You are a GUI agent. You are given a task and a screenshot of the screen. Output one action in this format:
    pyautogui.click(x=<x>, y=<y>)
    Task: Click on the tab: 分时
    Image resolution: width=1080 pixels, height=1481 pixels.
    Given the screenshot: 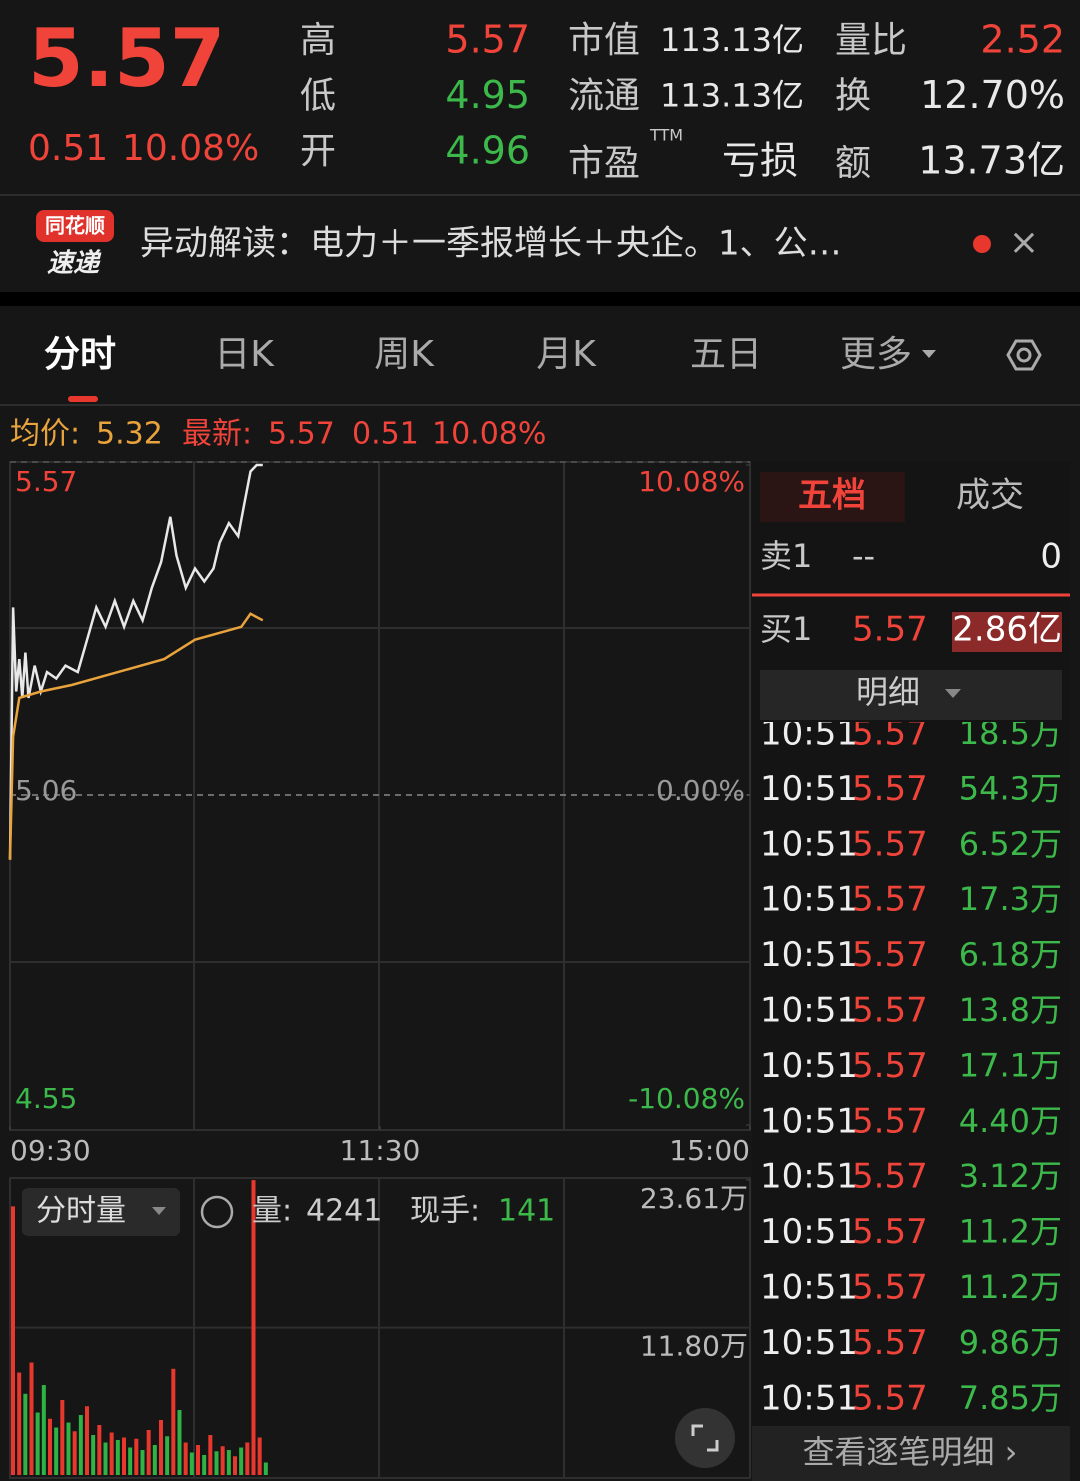 What is the action you would take?
    pyautogui.click(x=80, y=354)
    